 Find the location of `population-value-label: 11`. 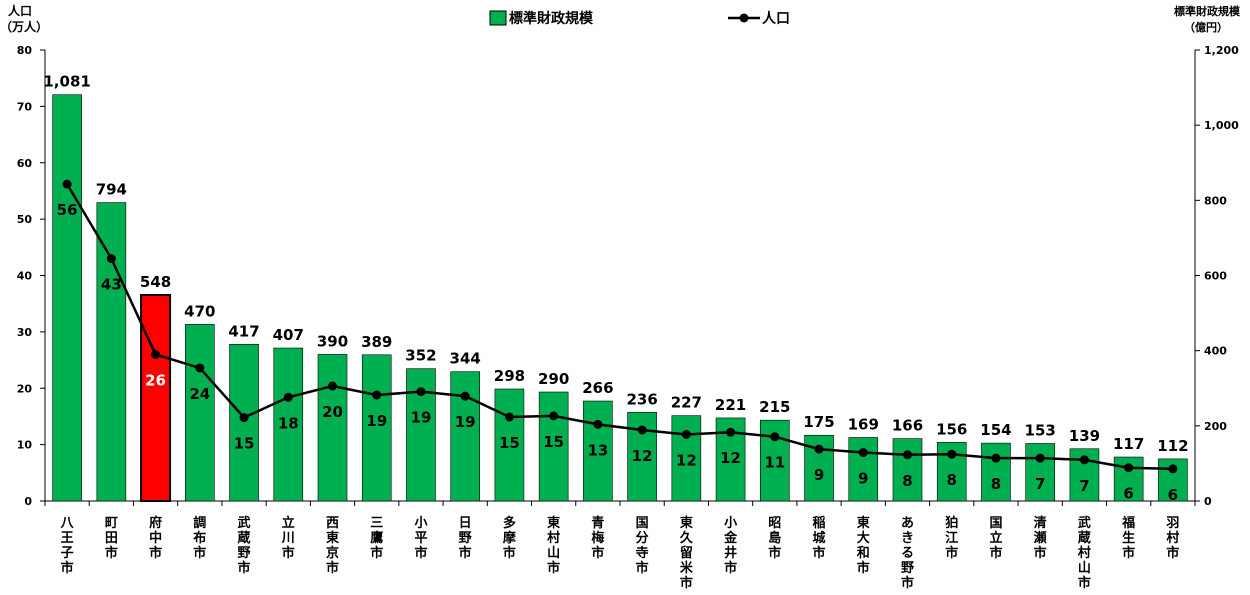

population-value-label: 11 is located at coordinates (774, 463).